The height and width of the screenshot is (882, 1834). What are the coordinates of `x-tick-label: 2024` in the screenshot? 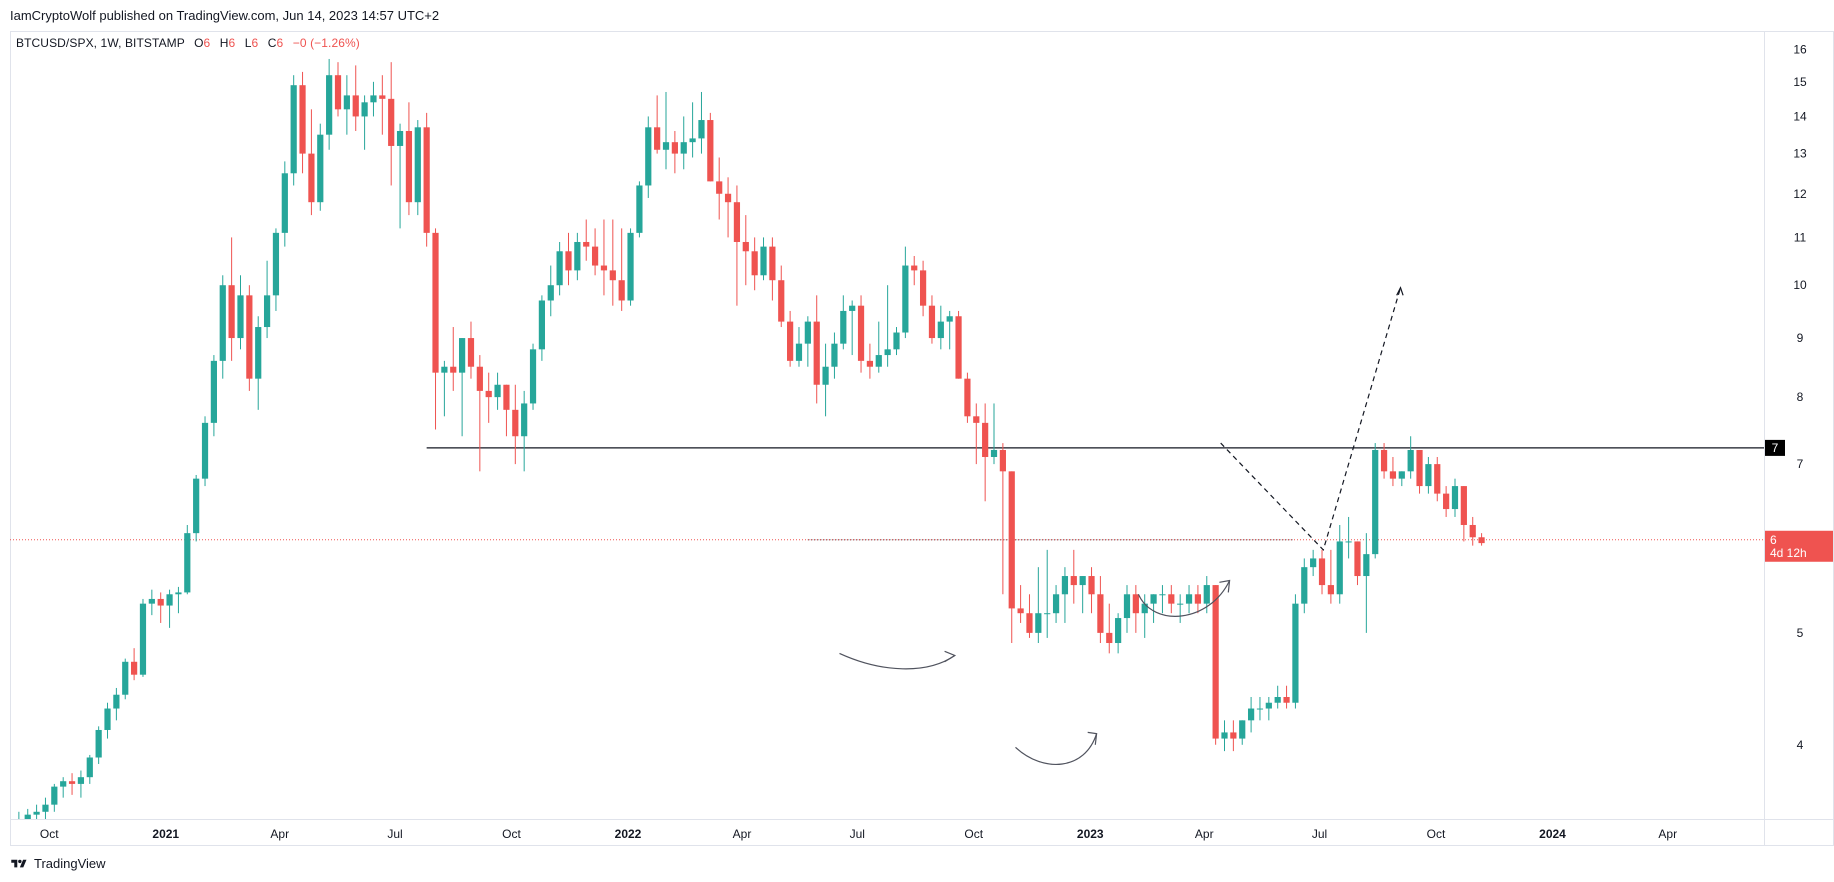 It's located at (1552, 834).